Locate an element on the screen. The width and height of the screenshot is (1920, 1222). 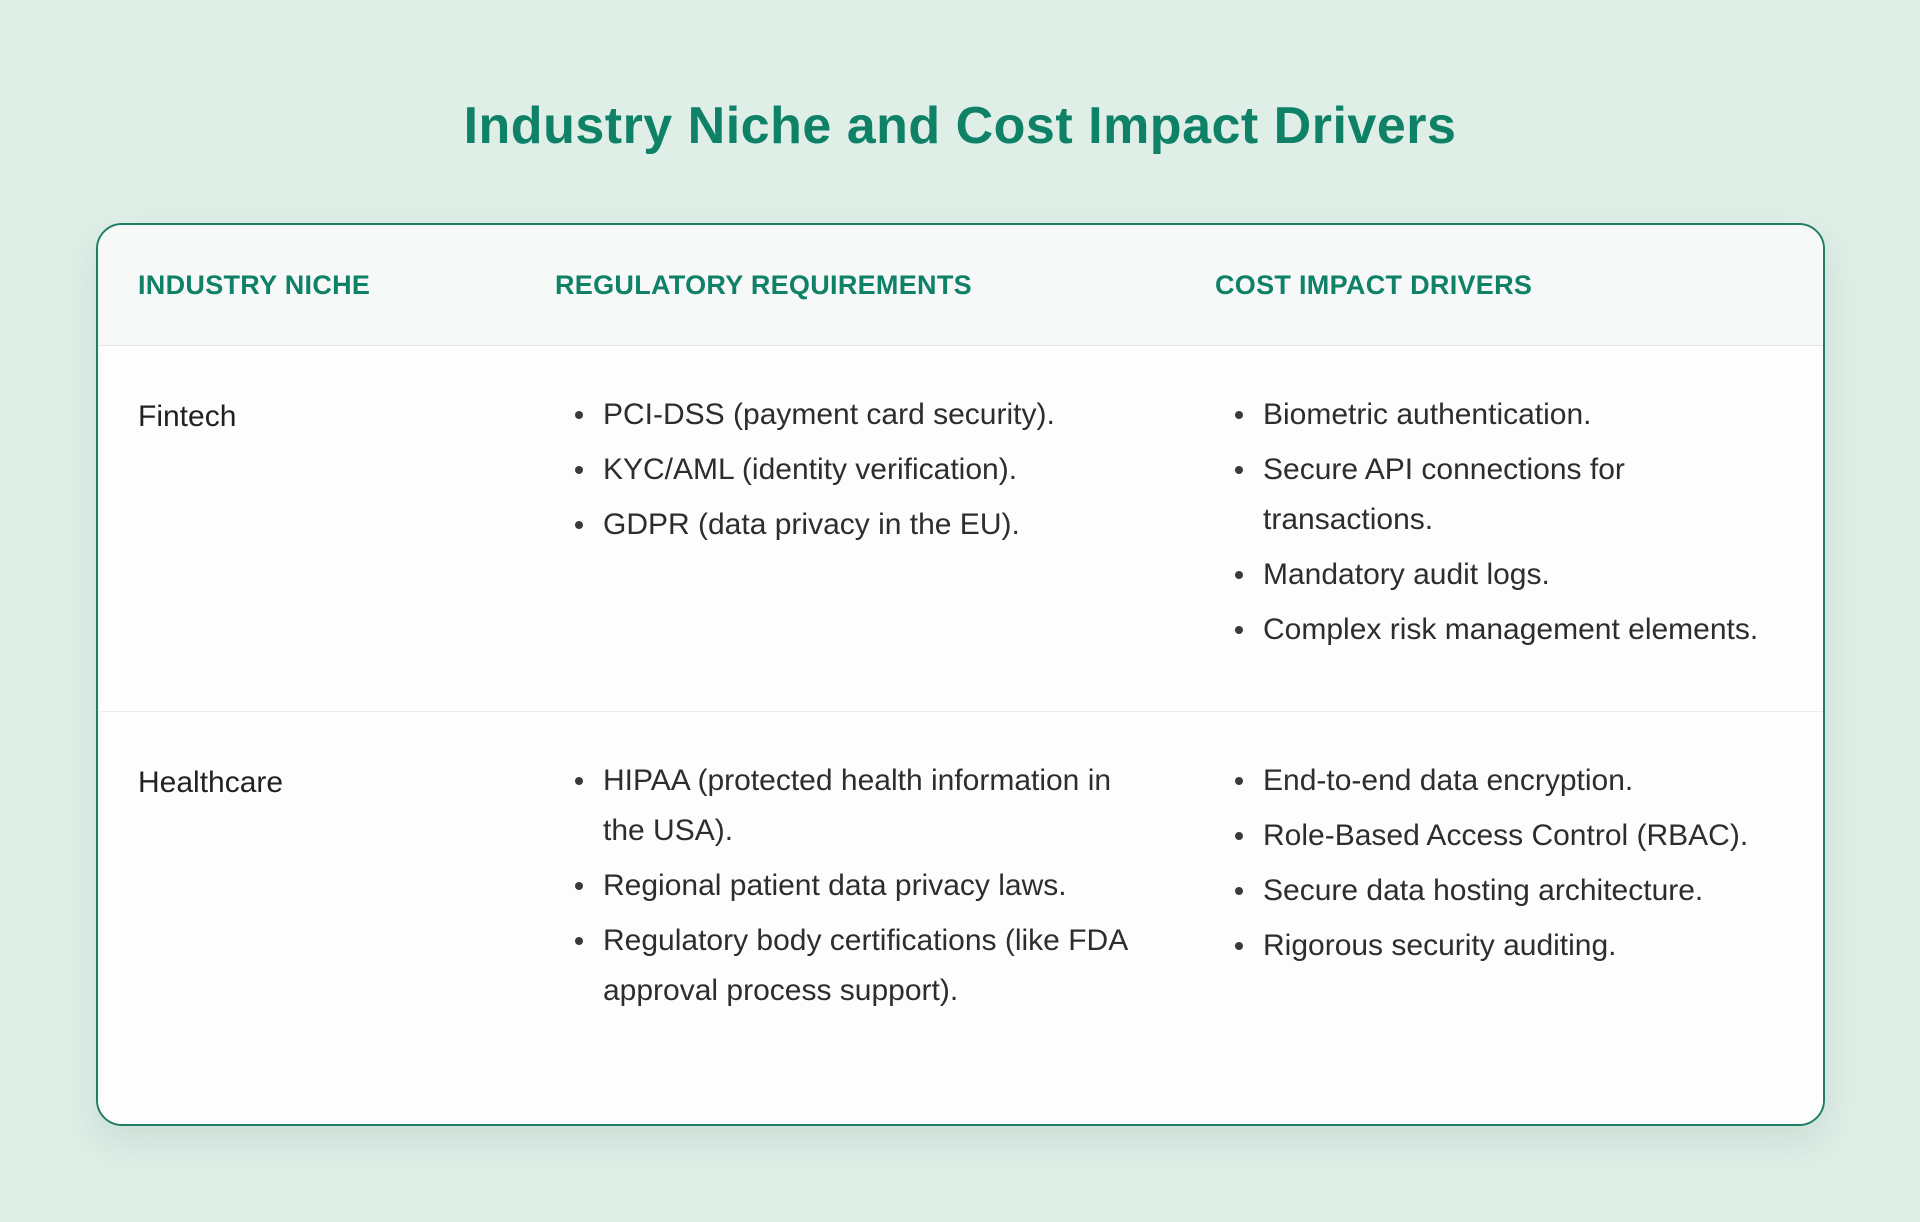
bullet-item: PCI-DSS (payment card security). is located at coordinates (865, 415).